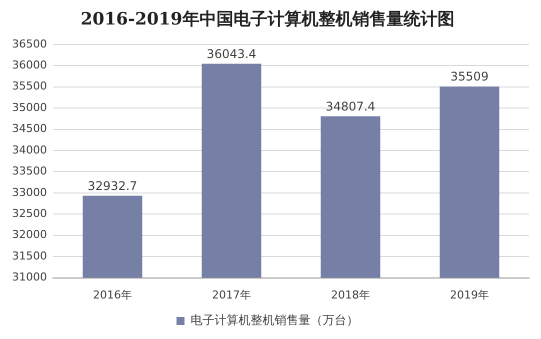 The image size is (541, 339). Describe the element at coordinates (29, 43) in the screenshot. I see `y-tick-label: 36500` at that location.